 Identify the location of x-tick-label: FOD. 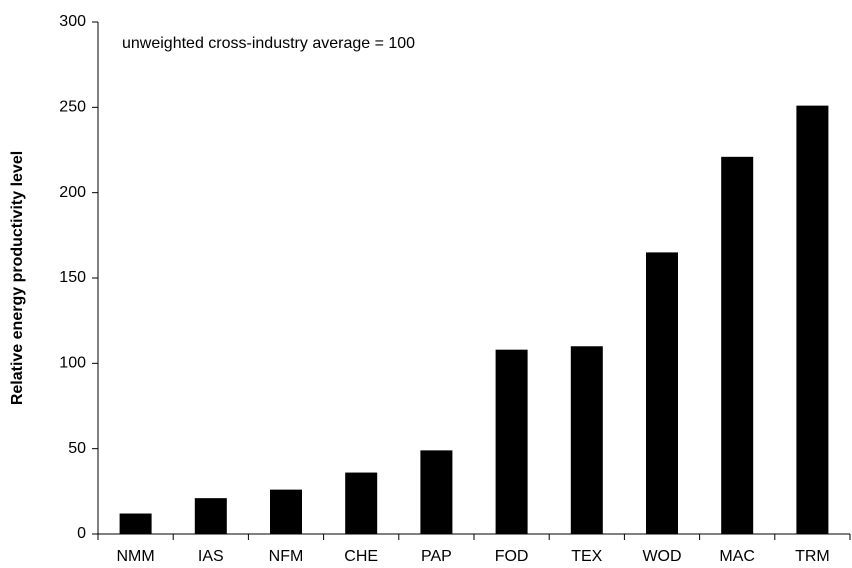
(512, 556).